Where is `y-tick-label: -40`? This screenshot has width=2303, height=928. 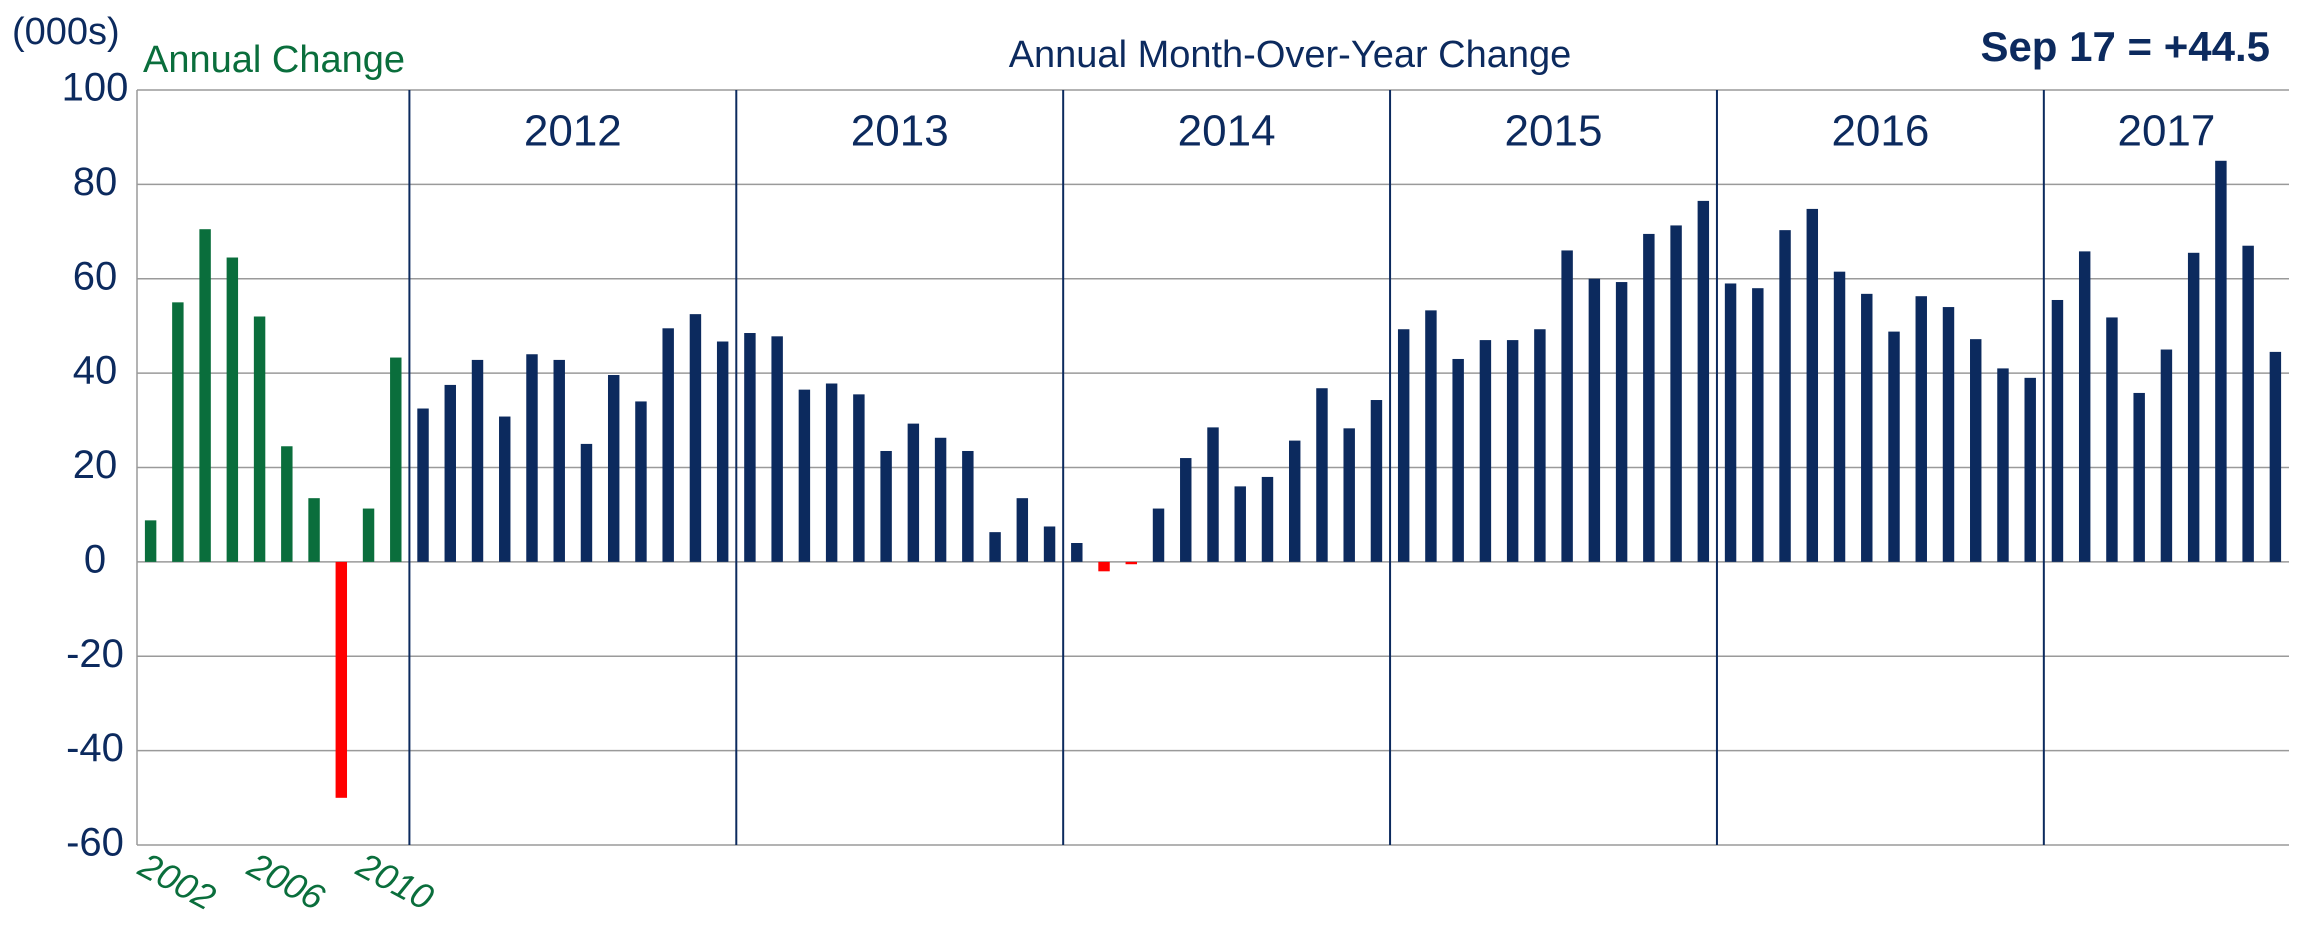
y-tick-label: -40 is located at coordinates (95, 748).